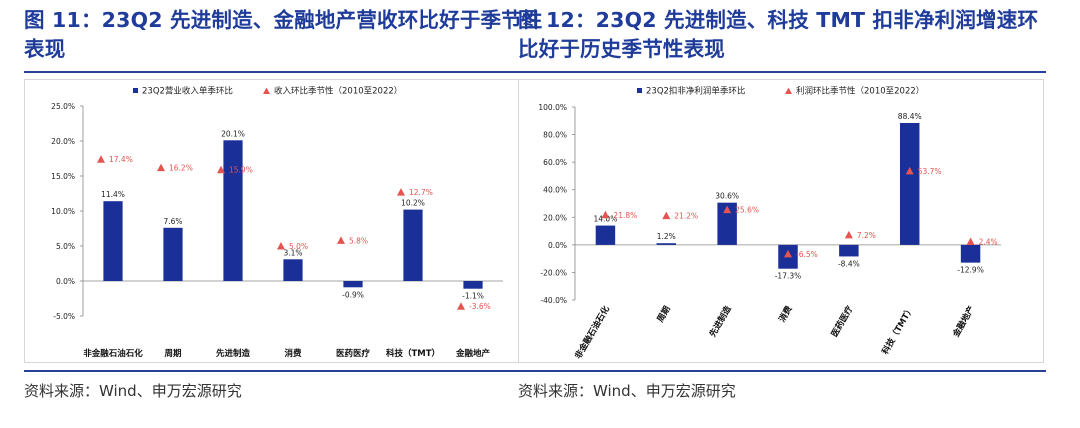  What do you see at coordinates (353, 294) in the screenshot?
I see `bar-data-label: -0.9%` at bounding box center [353, 294].